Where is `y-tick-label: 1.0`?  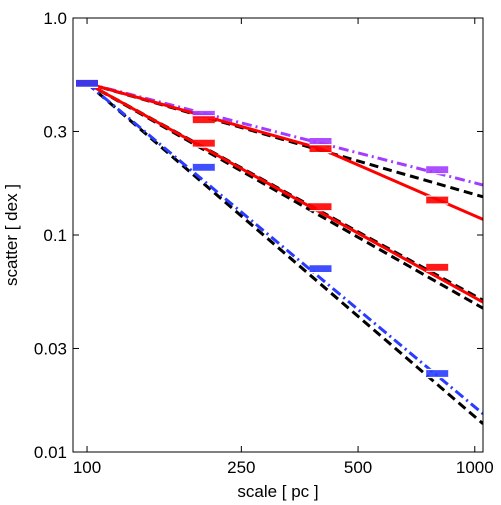
y-tick-label: 1.0 is located at coordinates (55, 18).